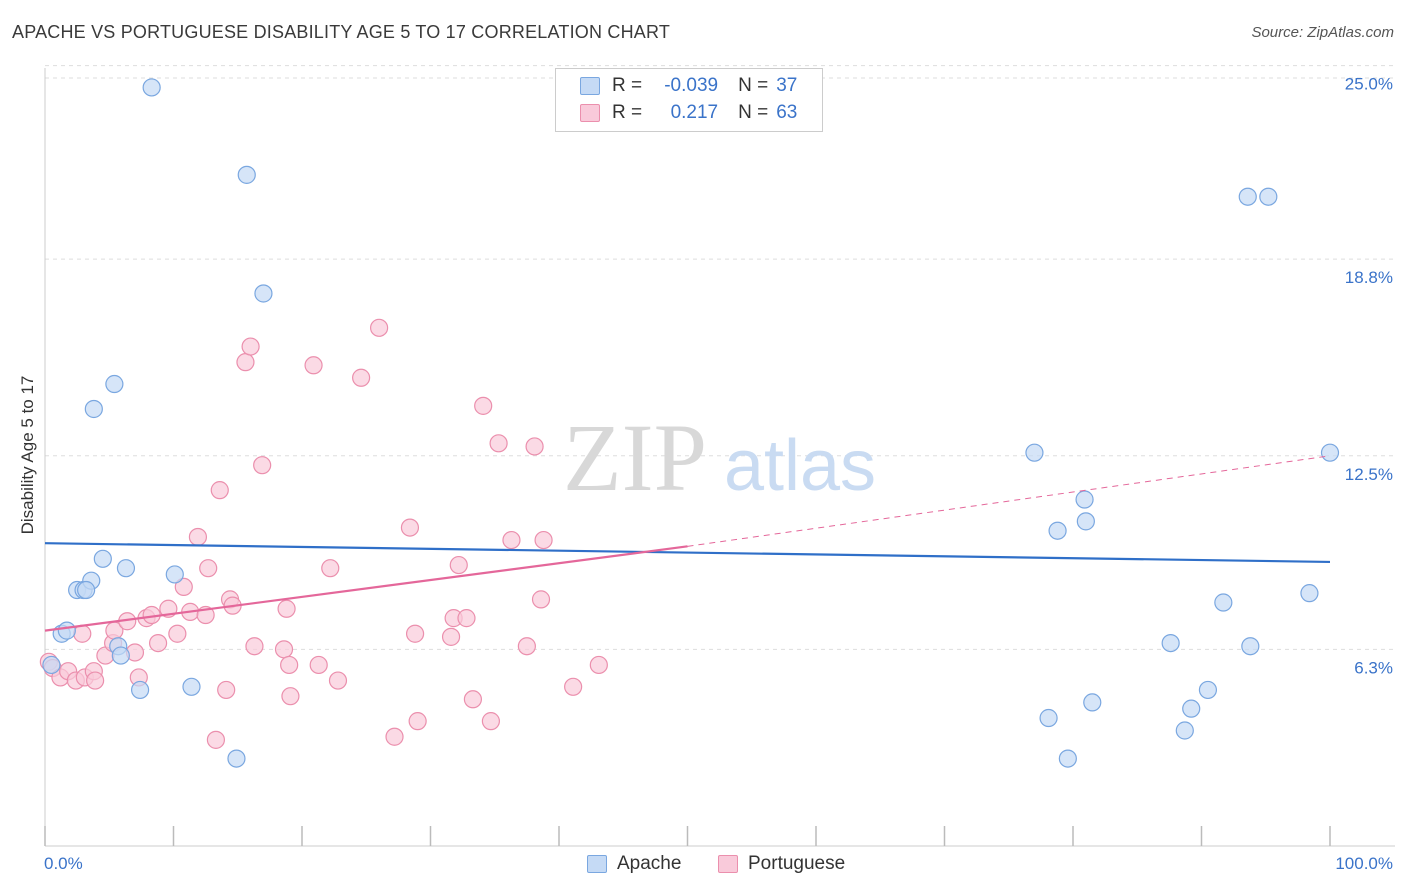 The height and width of the screenshot is (892, 1406). I want to click on bottom-legend-portuguese: Portuguese, so click(781, 864).